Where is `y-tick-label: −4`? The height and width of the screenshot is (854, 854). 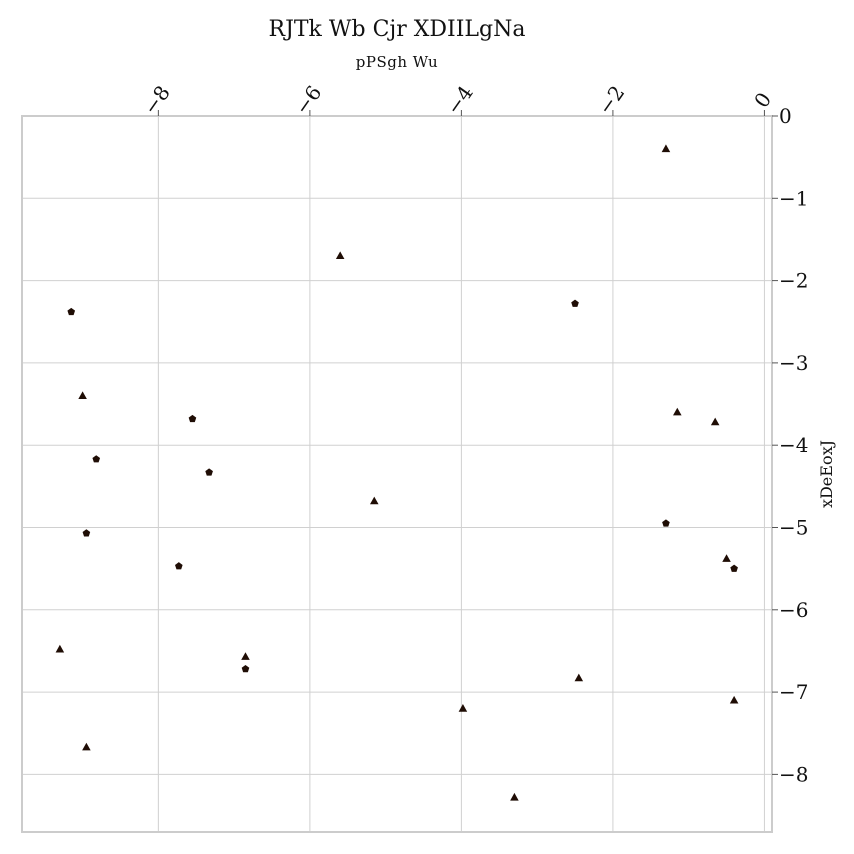
y-tick-label: −4 is located at coordinates (793, 445).